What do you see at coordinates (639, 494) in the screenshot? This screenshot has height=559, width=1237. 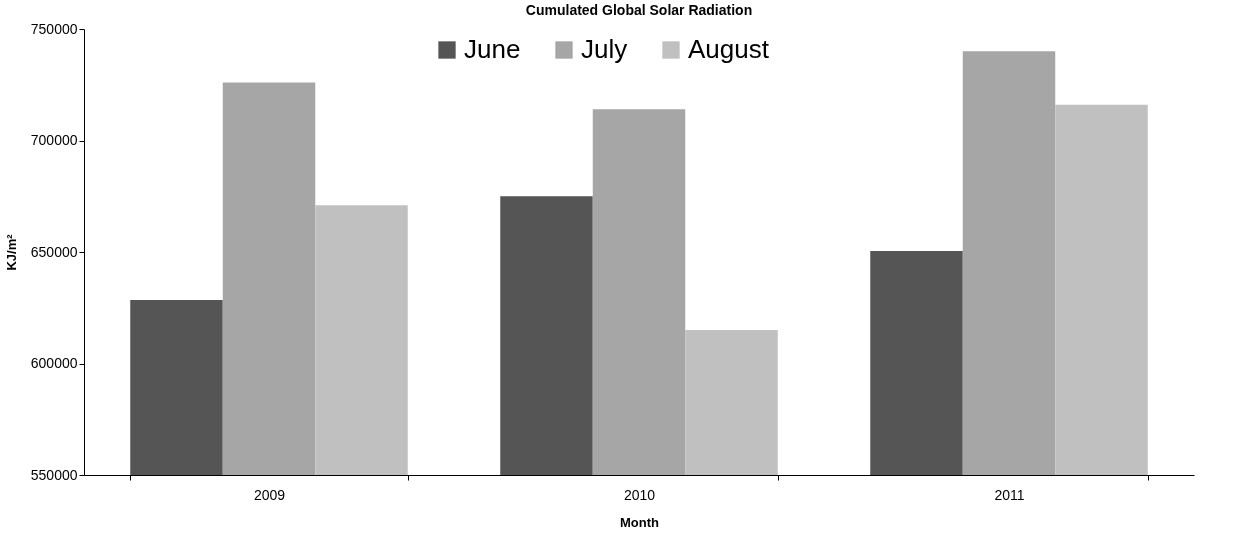 I see `x-tick-label: 2010` at bounding box center [639, 494].